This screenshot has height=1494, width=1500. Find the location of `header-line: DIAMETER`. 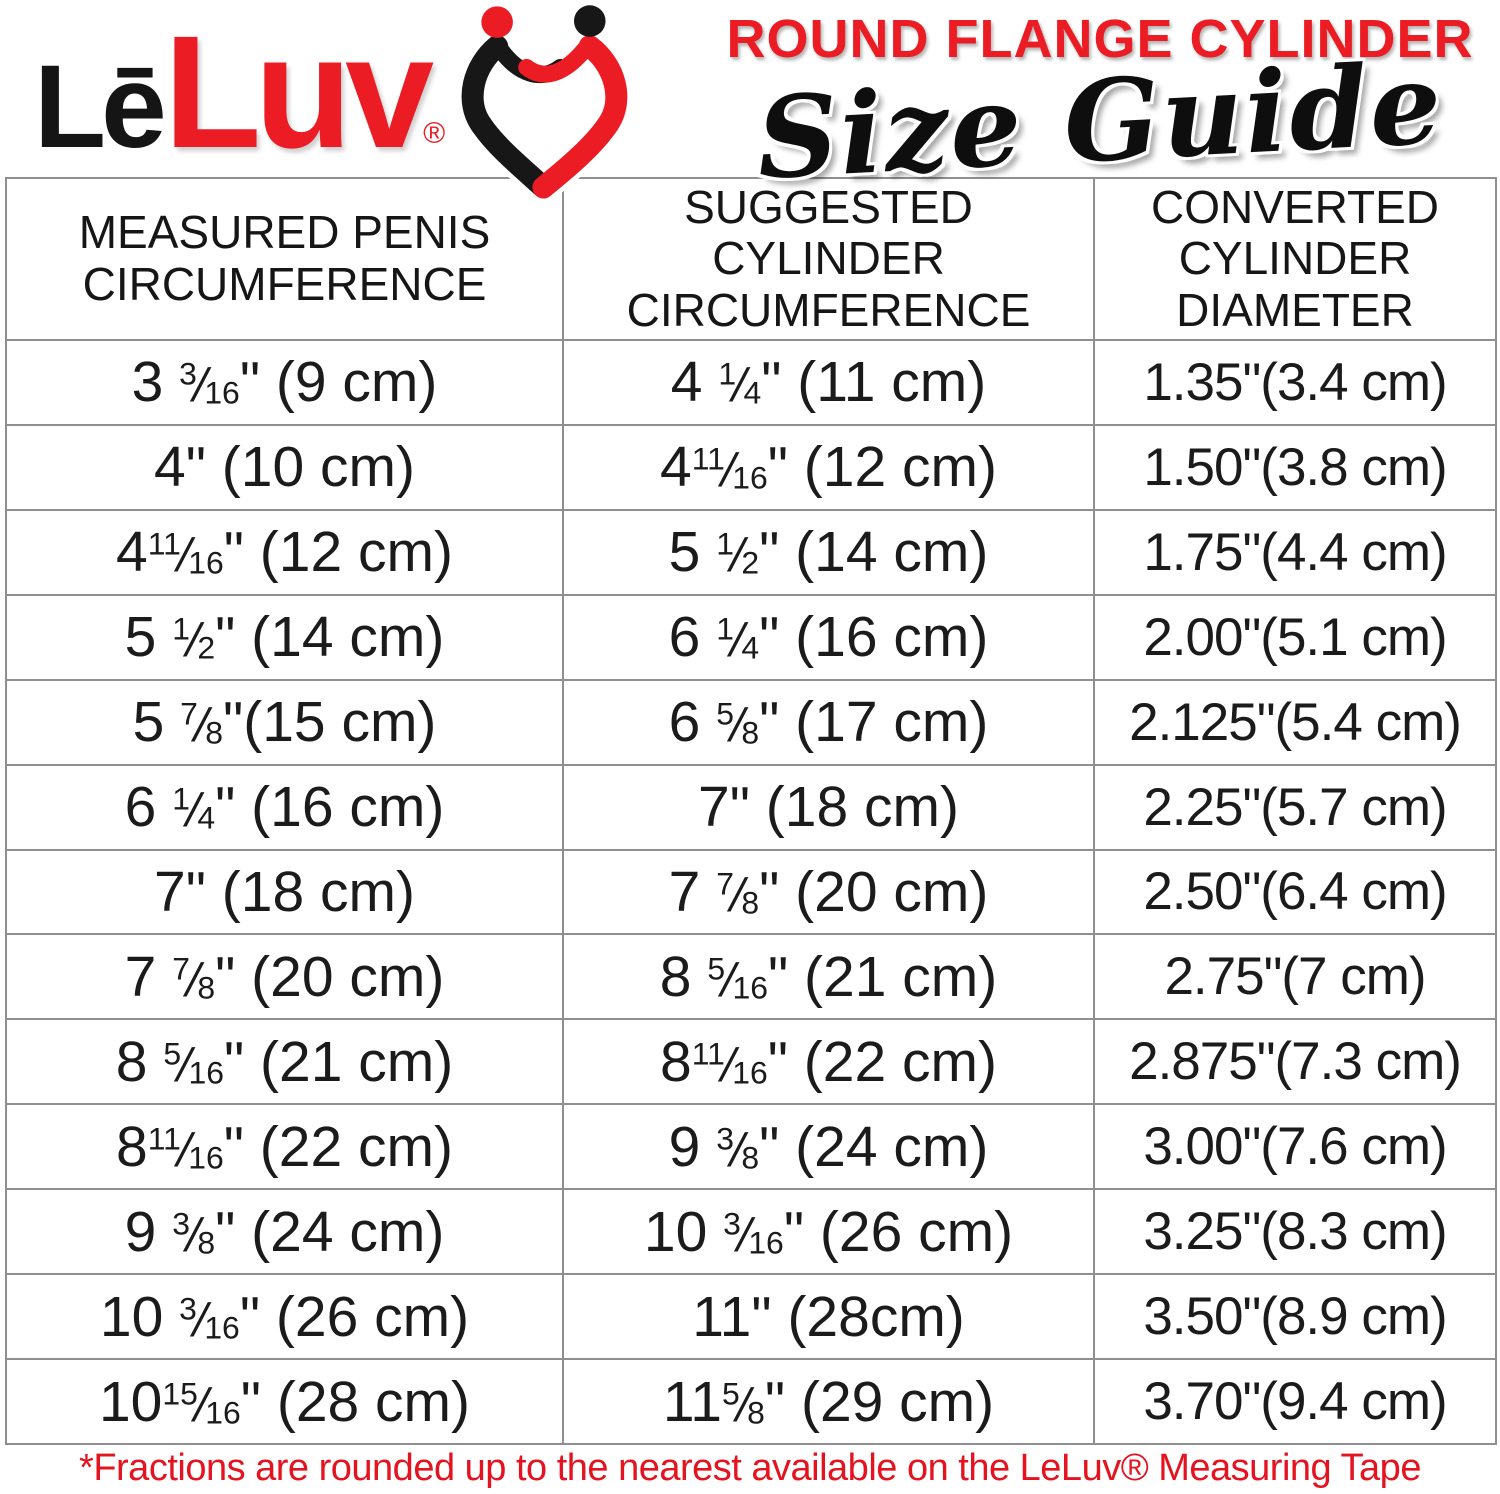

header-line: DIAMETER is located at coordinates (1295, 309).